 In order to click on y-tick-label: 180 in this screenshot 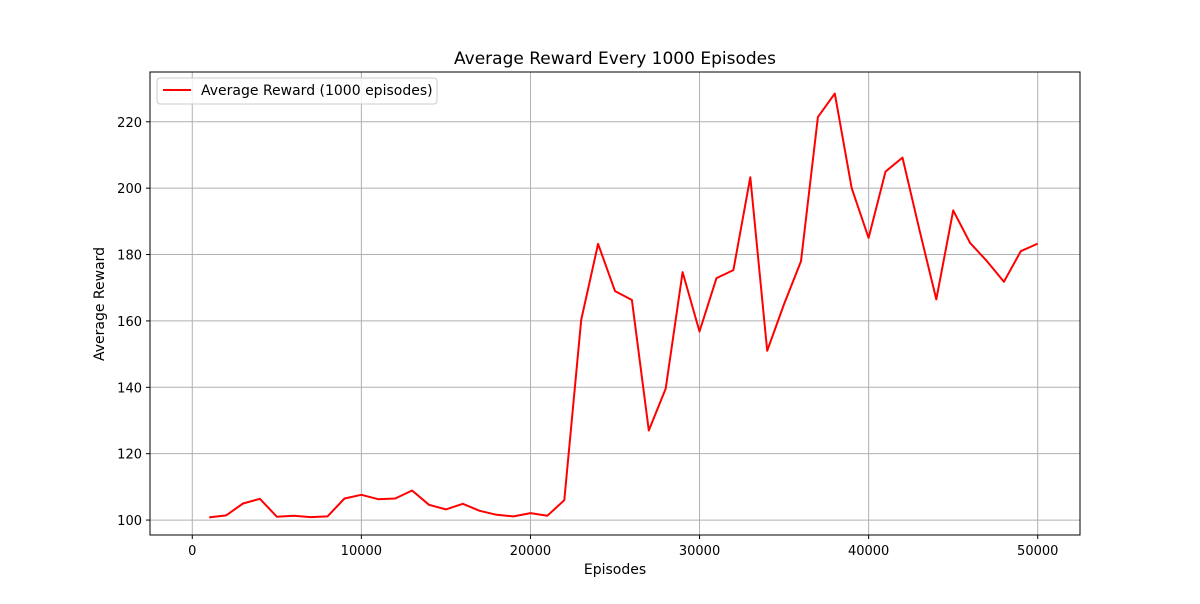, I will do `click(129, 256)`.